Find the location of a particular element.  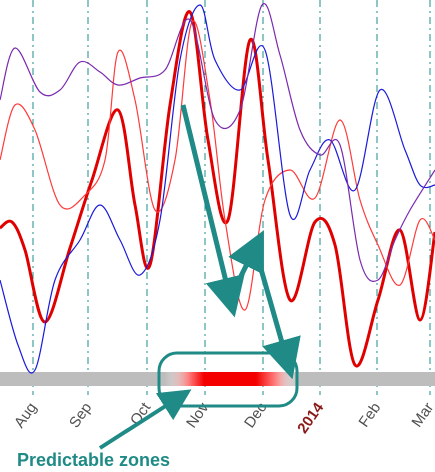

x-tick-label: Mar is located at coordinates (422, 415).